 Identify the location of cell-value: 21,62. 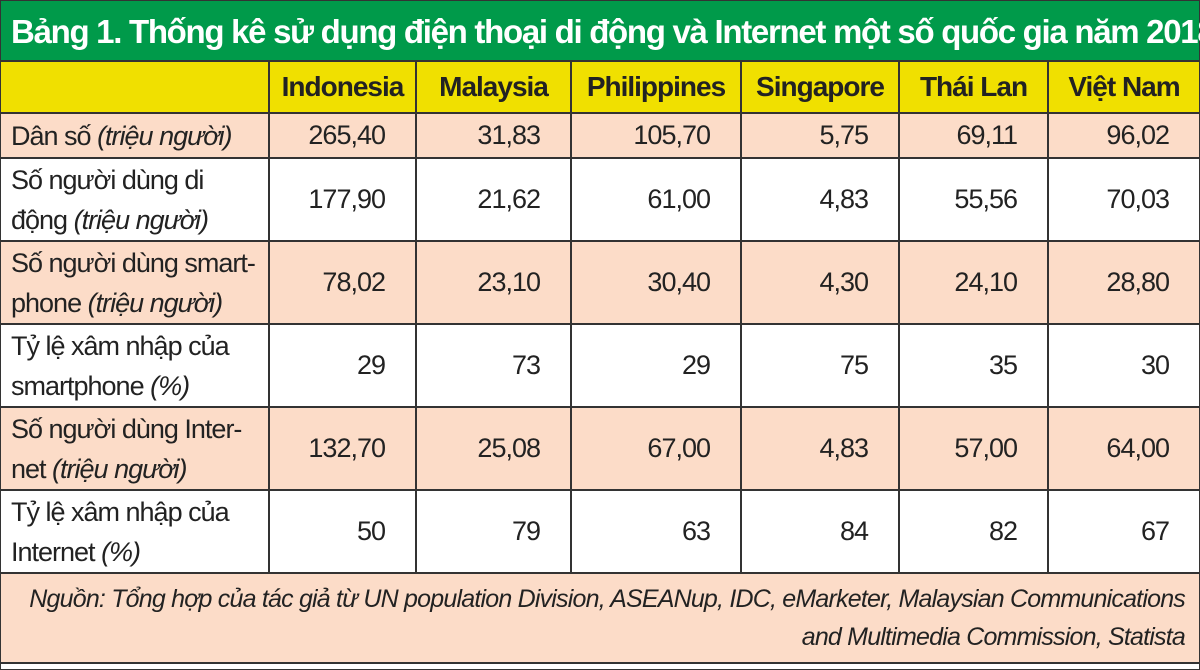
(493, 199).